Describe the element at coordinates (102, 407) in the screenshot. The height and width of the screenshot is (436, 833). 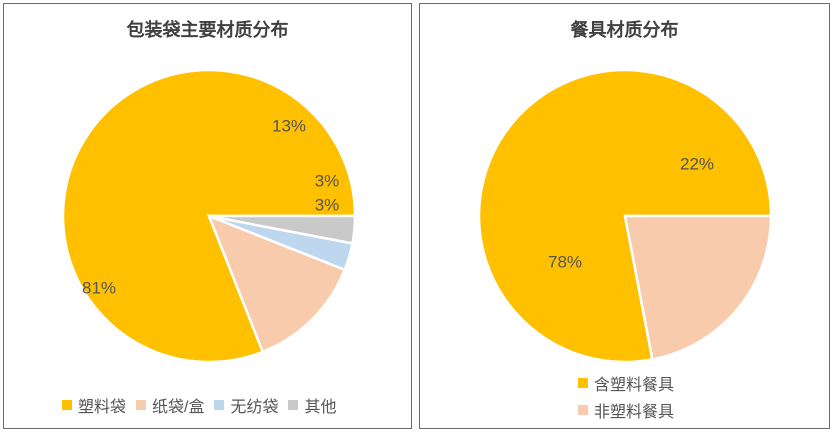
I see `legend-label: 塑料袋` at that location.